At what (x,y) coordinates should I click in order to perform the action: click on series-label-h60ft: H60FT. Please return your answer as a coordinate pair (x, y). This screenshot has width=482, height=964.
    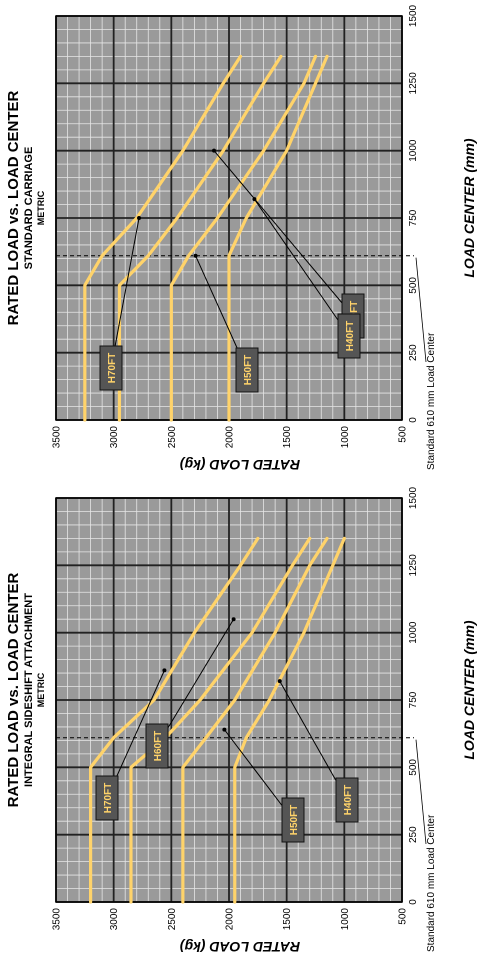
    Looking at the image, I should click on (190, 693).